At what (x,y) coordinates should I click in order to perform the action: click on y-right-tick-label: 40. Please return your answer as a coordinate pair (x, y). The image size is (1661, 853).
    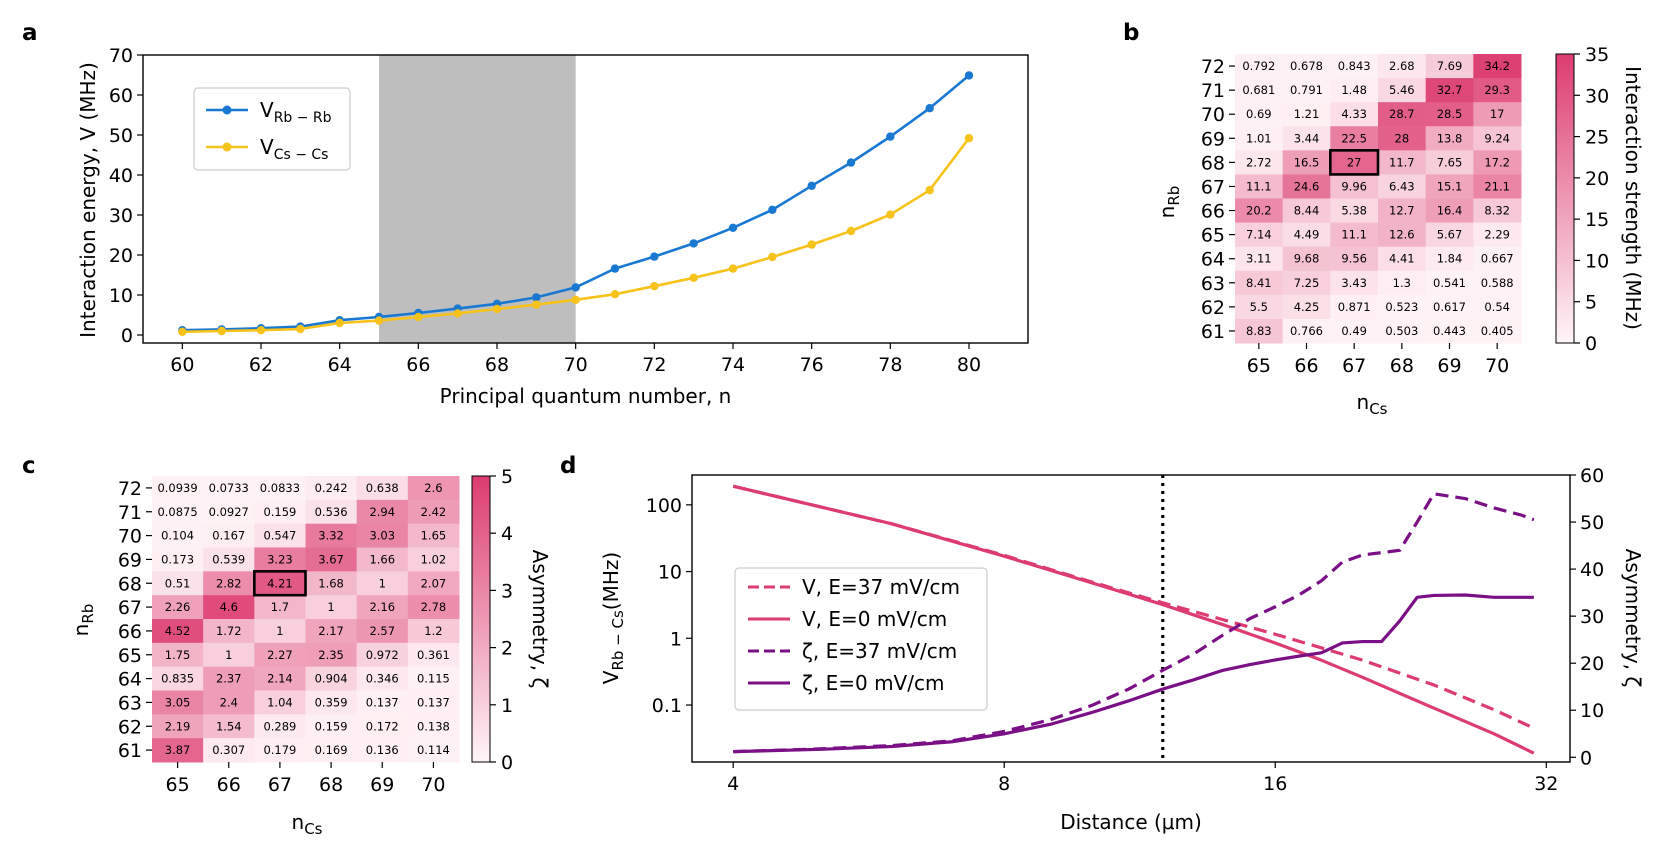
    Looking at the image, I should click on (1592, 570).